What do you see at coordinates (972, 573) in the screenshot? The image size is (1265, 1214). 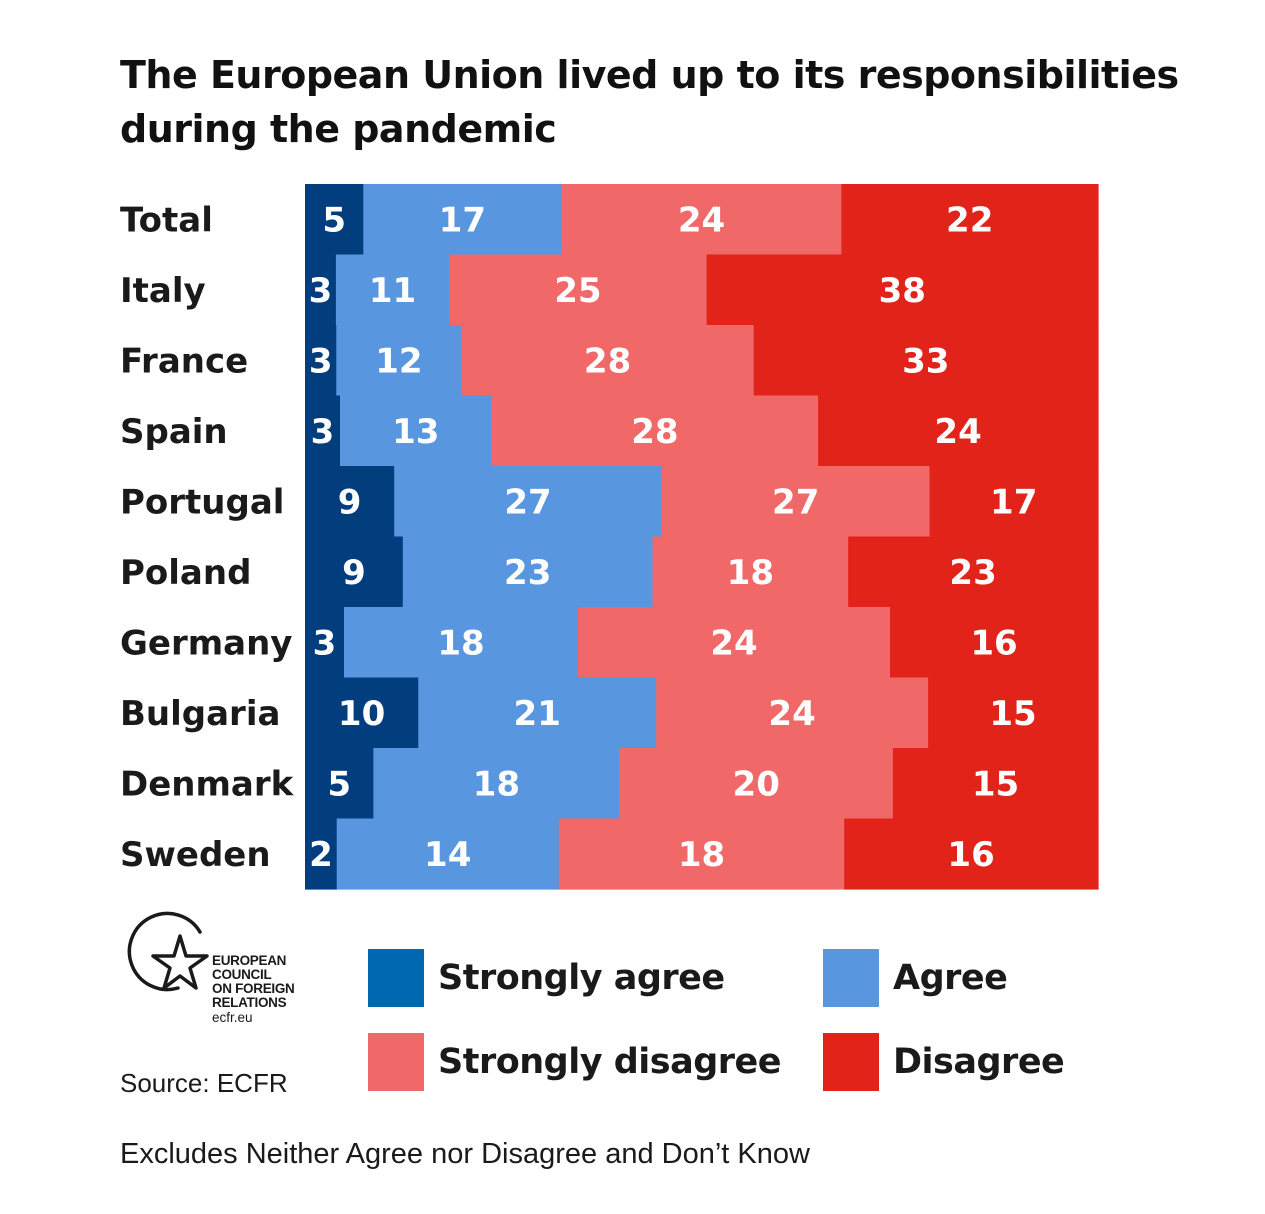 I see `value-label-poland-disagree: 23` at bounding box center [972, 573].